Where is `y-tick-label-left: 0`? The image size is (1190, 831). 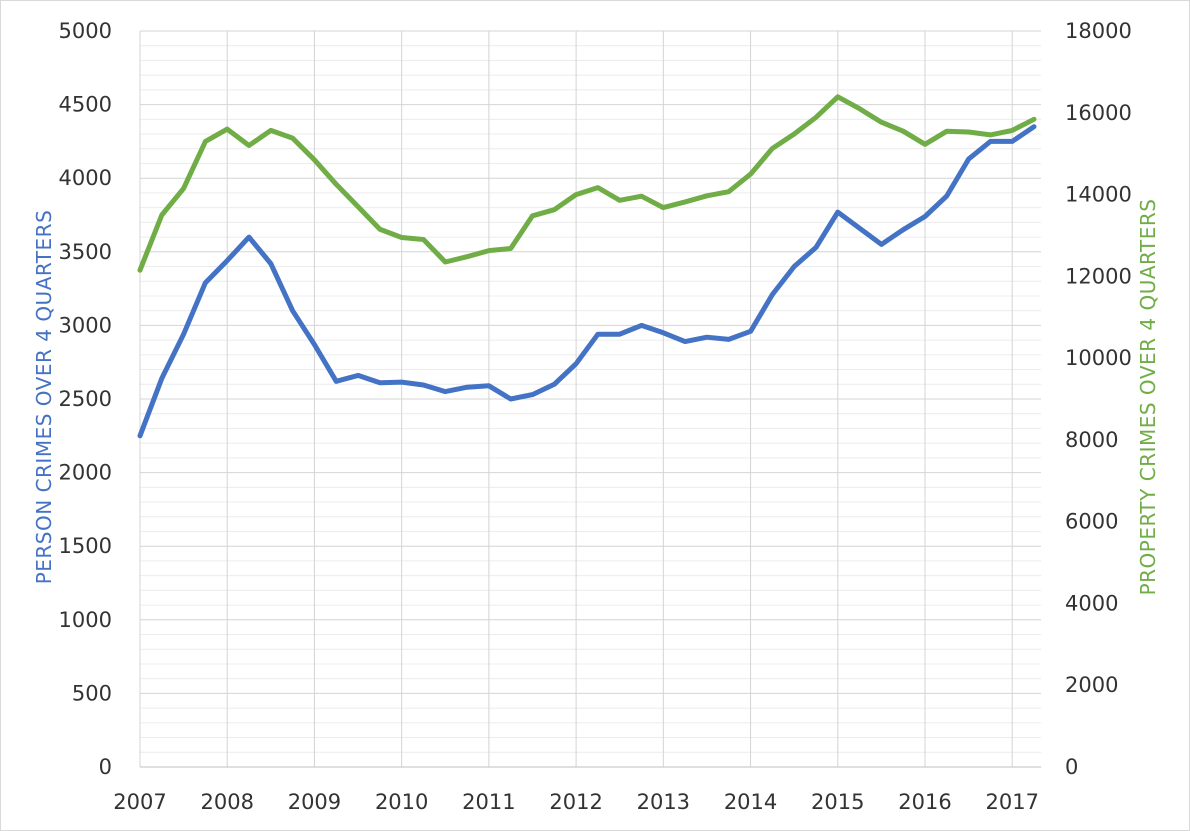 y-tick-label-left: 0 is located at coordinates (105, 767).